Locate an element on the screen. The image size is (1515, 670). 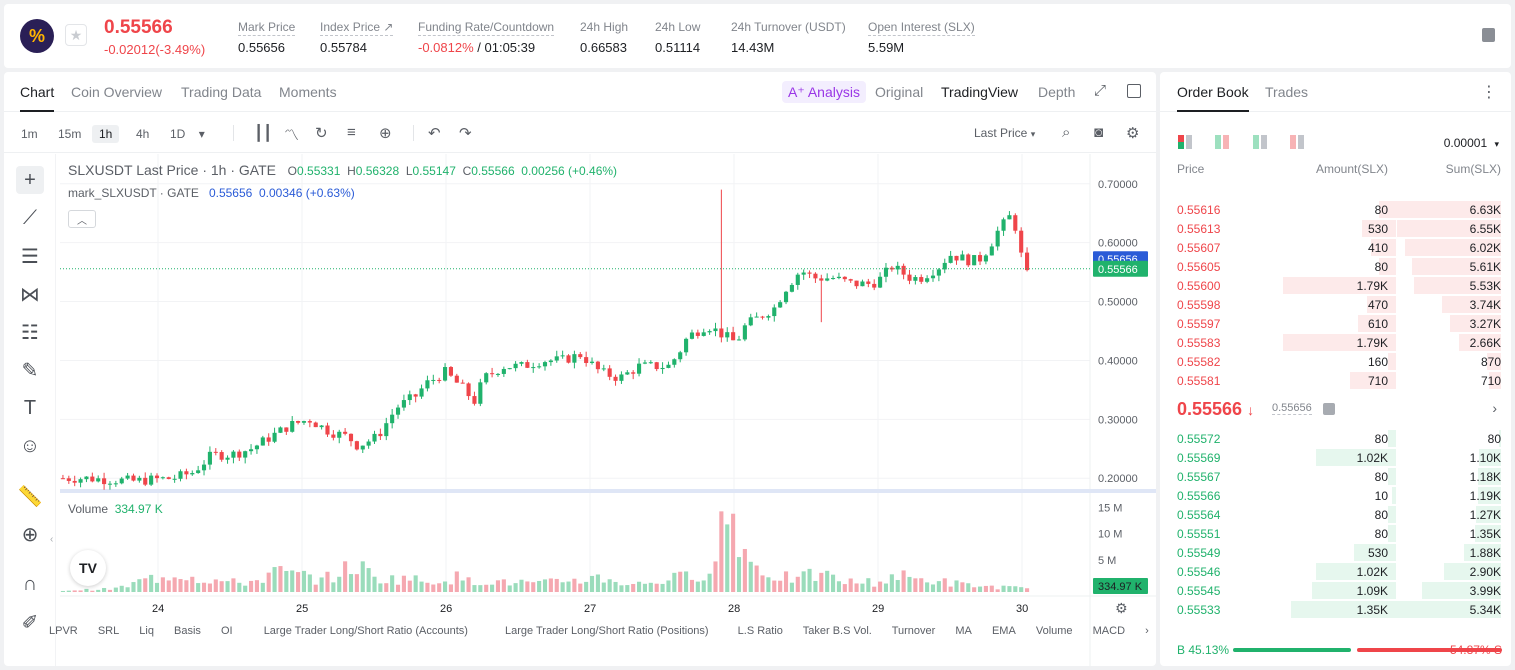
horizontal-lines-icon: ☰ is located at coordinates (30, 256).